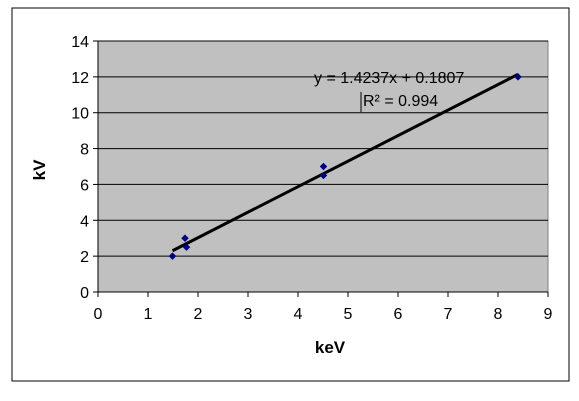 The height and width of the screenshot is (401, 579). I want to click on y-tick-label-4: 4, so click(84, 221).